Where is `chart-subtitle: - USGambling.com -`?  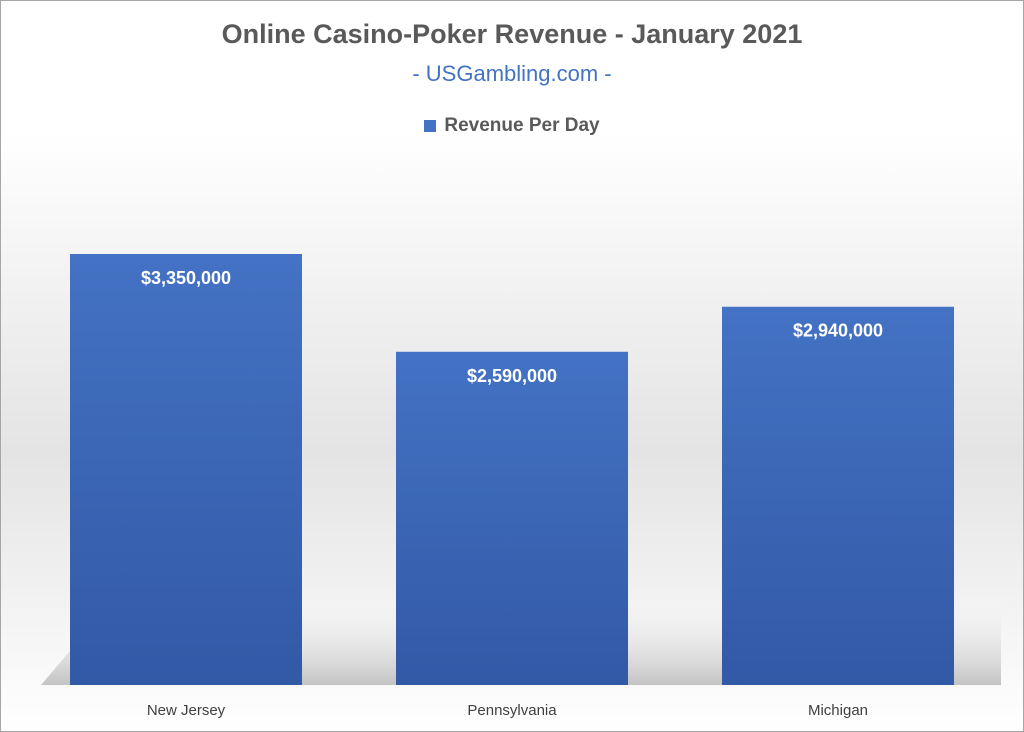
chart-subtitle: - USGambling.com - is located at coordinates (512, 73).